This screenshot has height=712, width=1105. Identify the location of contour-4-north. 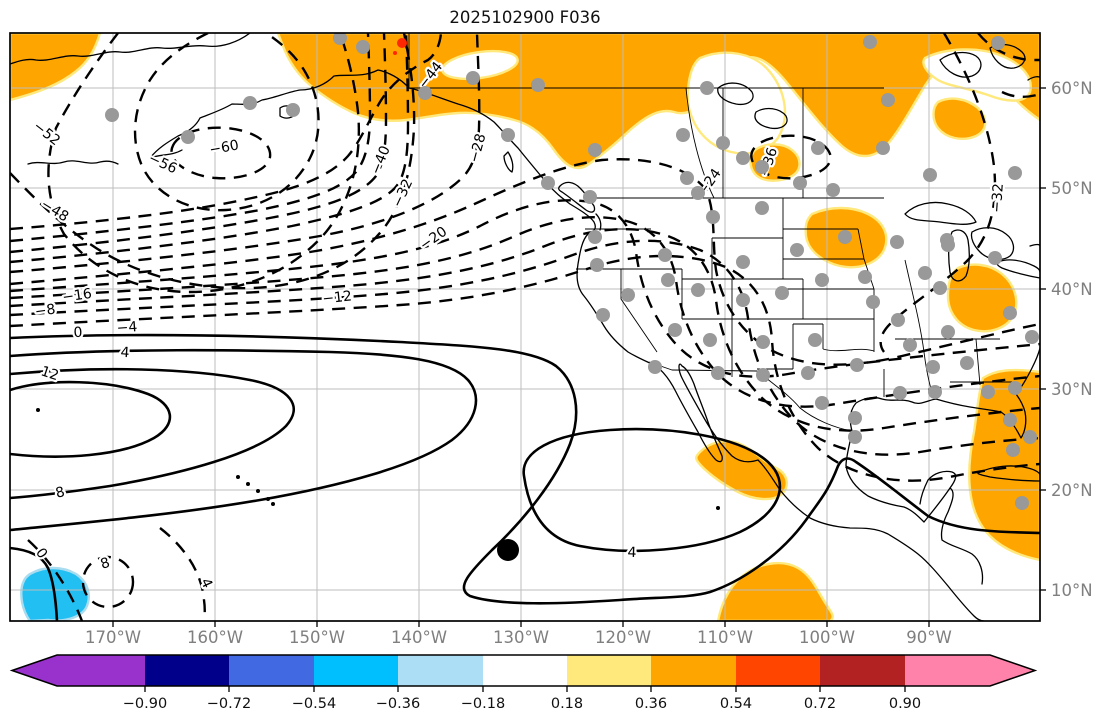
(244, 440).